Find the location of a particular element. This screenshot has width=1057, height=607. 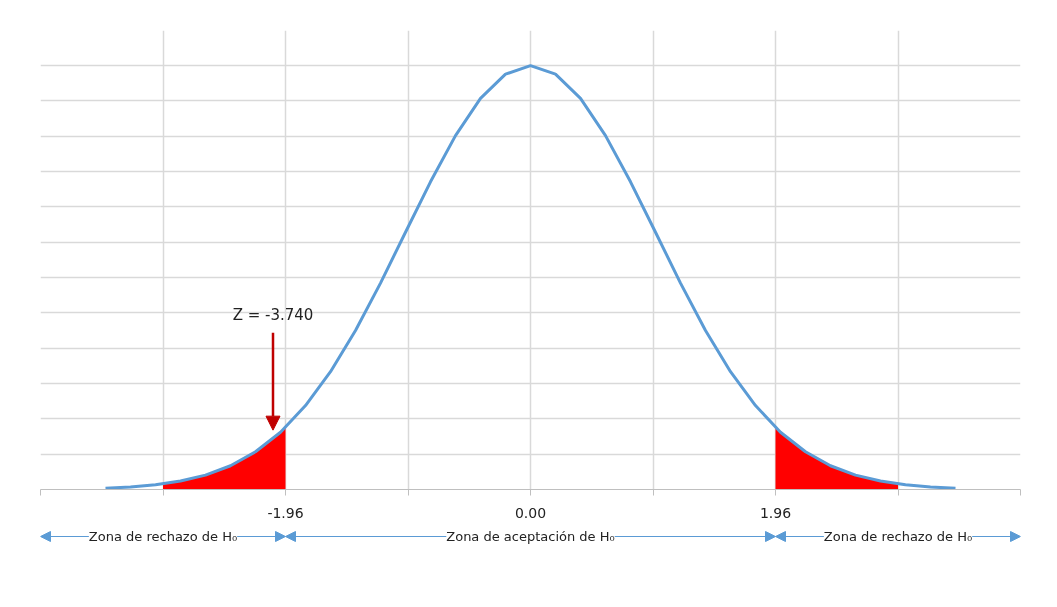

annotation: Z = -3.740 is located at coordinates (273, 315).